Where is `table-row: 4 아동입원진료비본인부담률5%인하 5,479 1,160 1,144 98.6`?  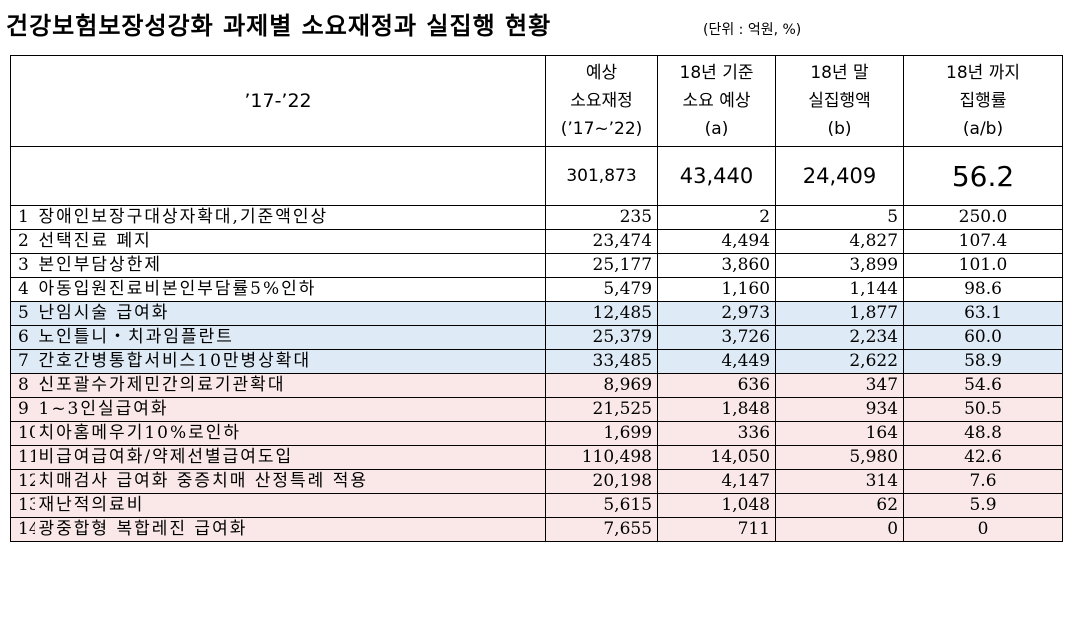
table-row: 4 아동입원진료비본인부담률5%인하 5,479 1,160 1,144 98.6 is located at coordinates (537, 289).